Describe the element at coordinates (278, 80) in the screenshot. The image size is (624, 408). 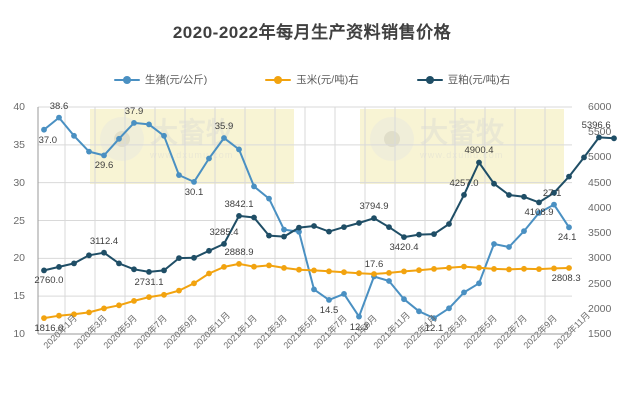
I see `legend-marker-corn` at that location.